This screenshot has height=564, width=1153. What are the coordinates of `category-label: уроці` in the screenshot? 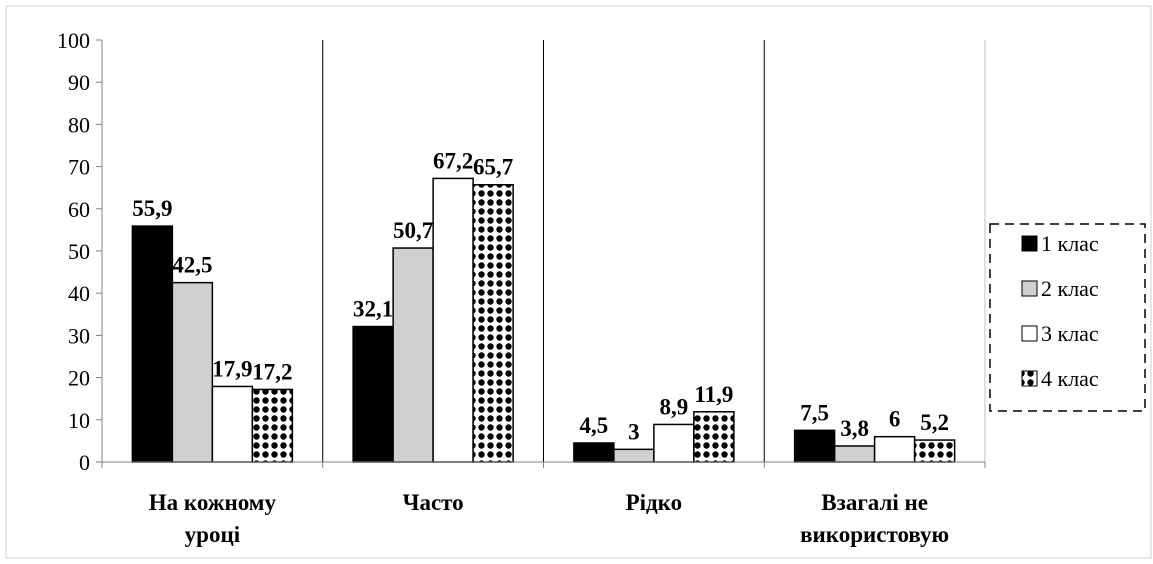 It's located at (213, 534).